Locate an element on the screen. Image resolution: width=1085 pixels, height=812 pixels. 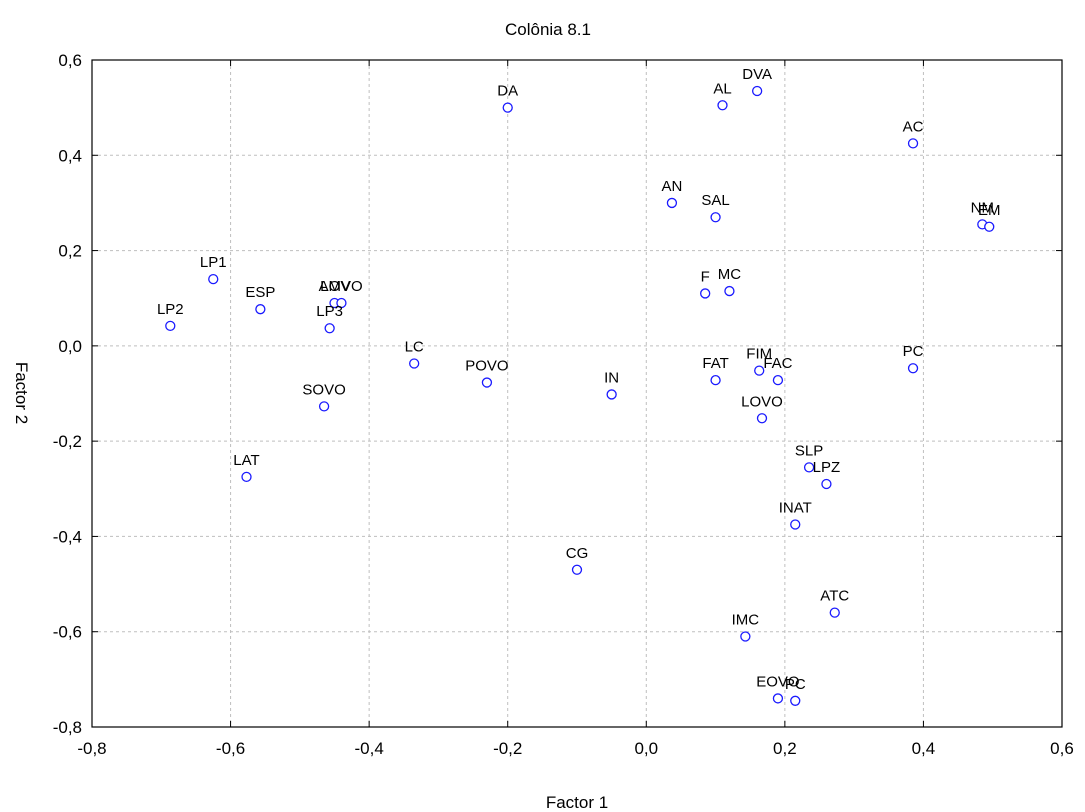
point-label: FIM is located at coordinates (759, 354).